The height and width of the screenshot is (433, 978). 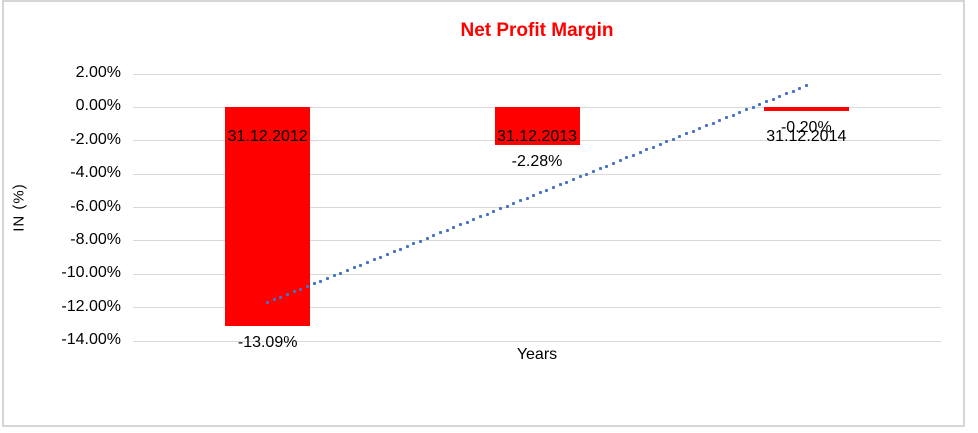 I want to click on category-label: 31.12.2012, so click(x=267, y=136).